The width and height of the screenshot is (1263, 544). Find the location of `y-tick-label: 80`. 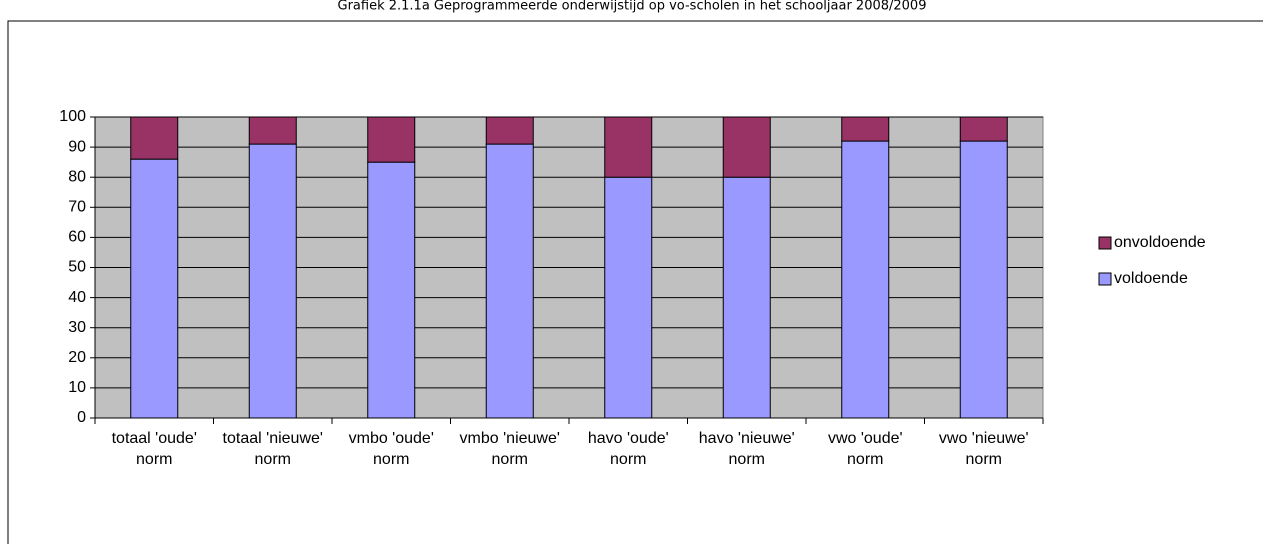

y-tick-label: 80 is located at coordinates (77, 176).